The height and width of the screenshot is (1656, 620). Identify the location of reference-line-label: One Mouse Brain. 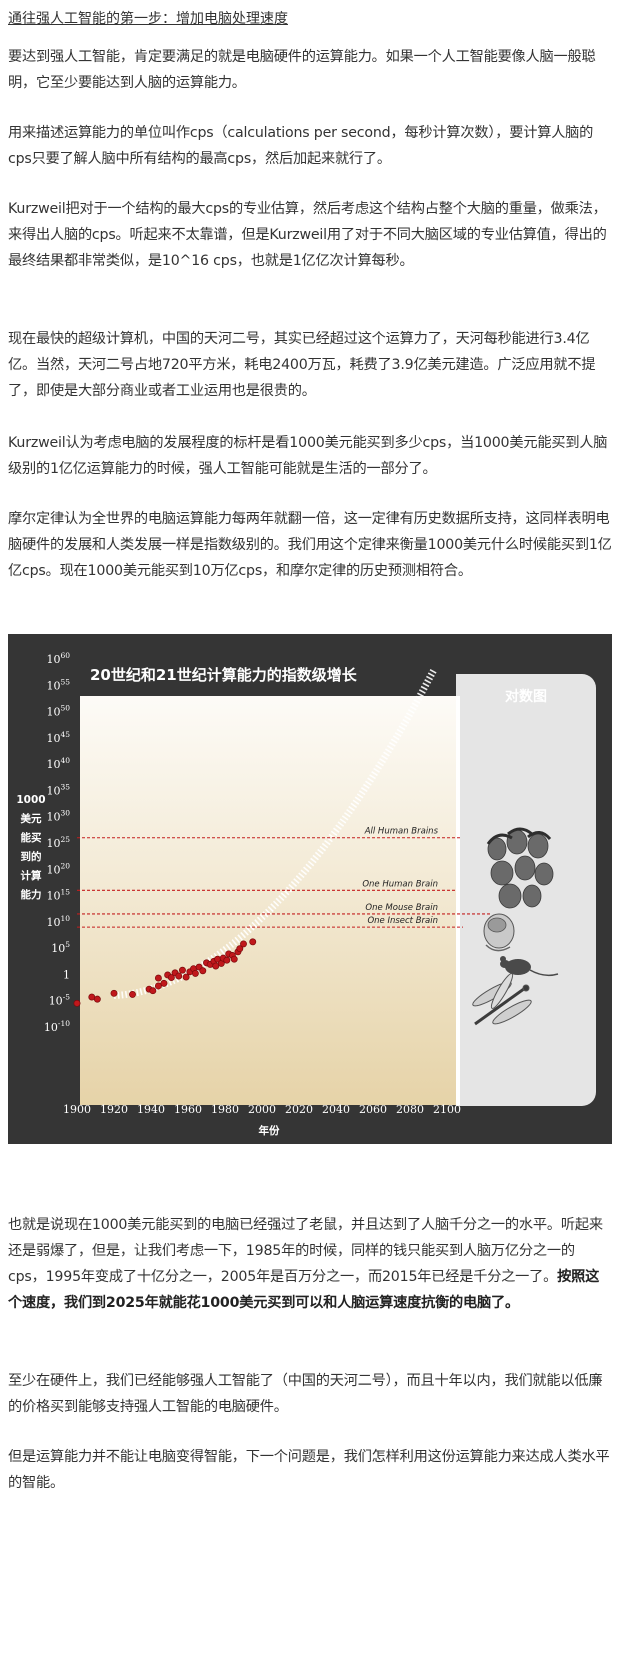
(401, 908).